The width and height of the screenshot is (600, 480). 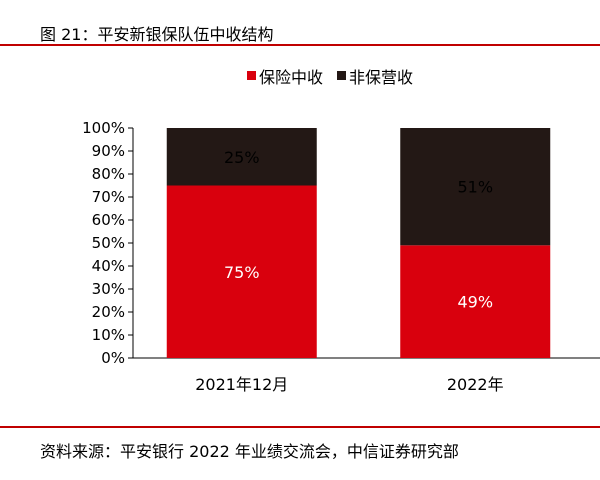 I want to click on y-tick-label-10: 100%, so click(x=103, y=128).